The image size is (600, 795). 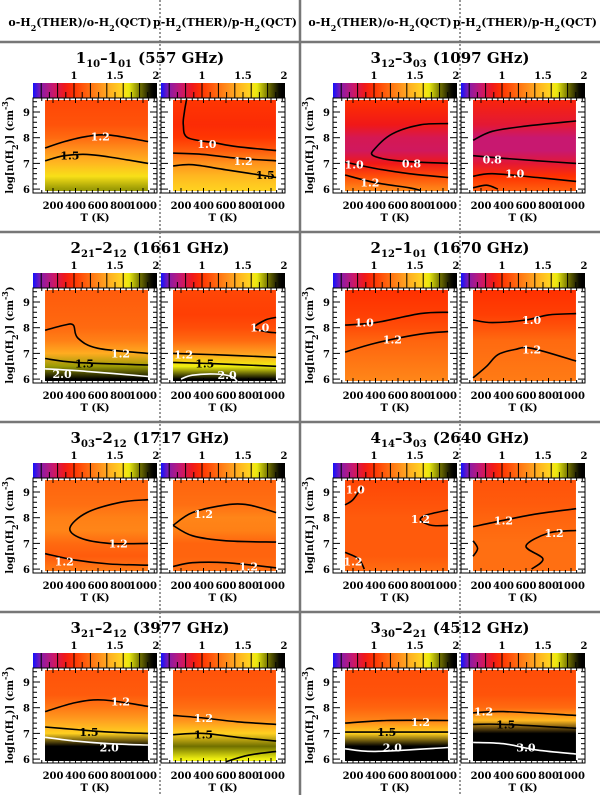 I want to click on title-part: (3977 GHz), so click(x=181, y=628).